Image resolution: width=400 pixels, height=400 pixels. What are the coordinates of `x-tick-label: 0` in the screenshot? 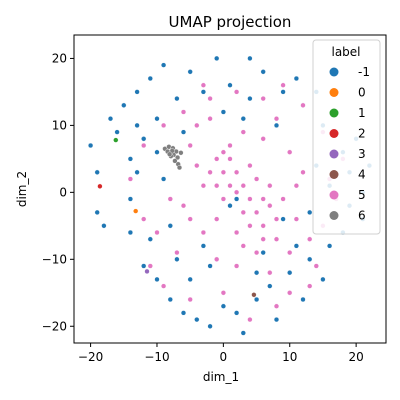 It's located at (224, 357).